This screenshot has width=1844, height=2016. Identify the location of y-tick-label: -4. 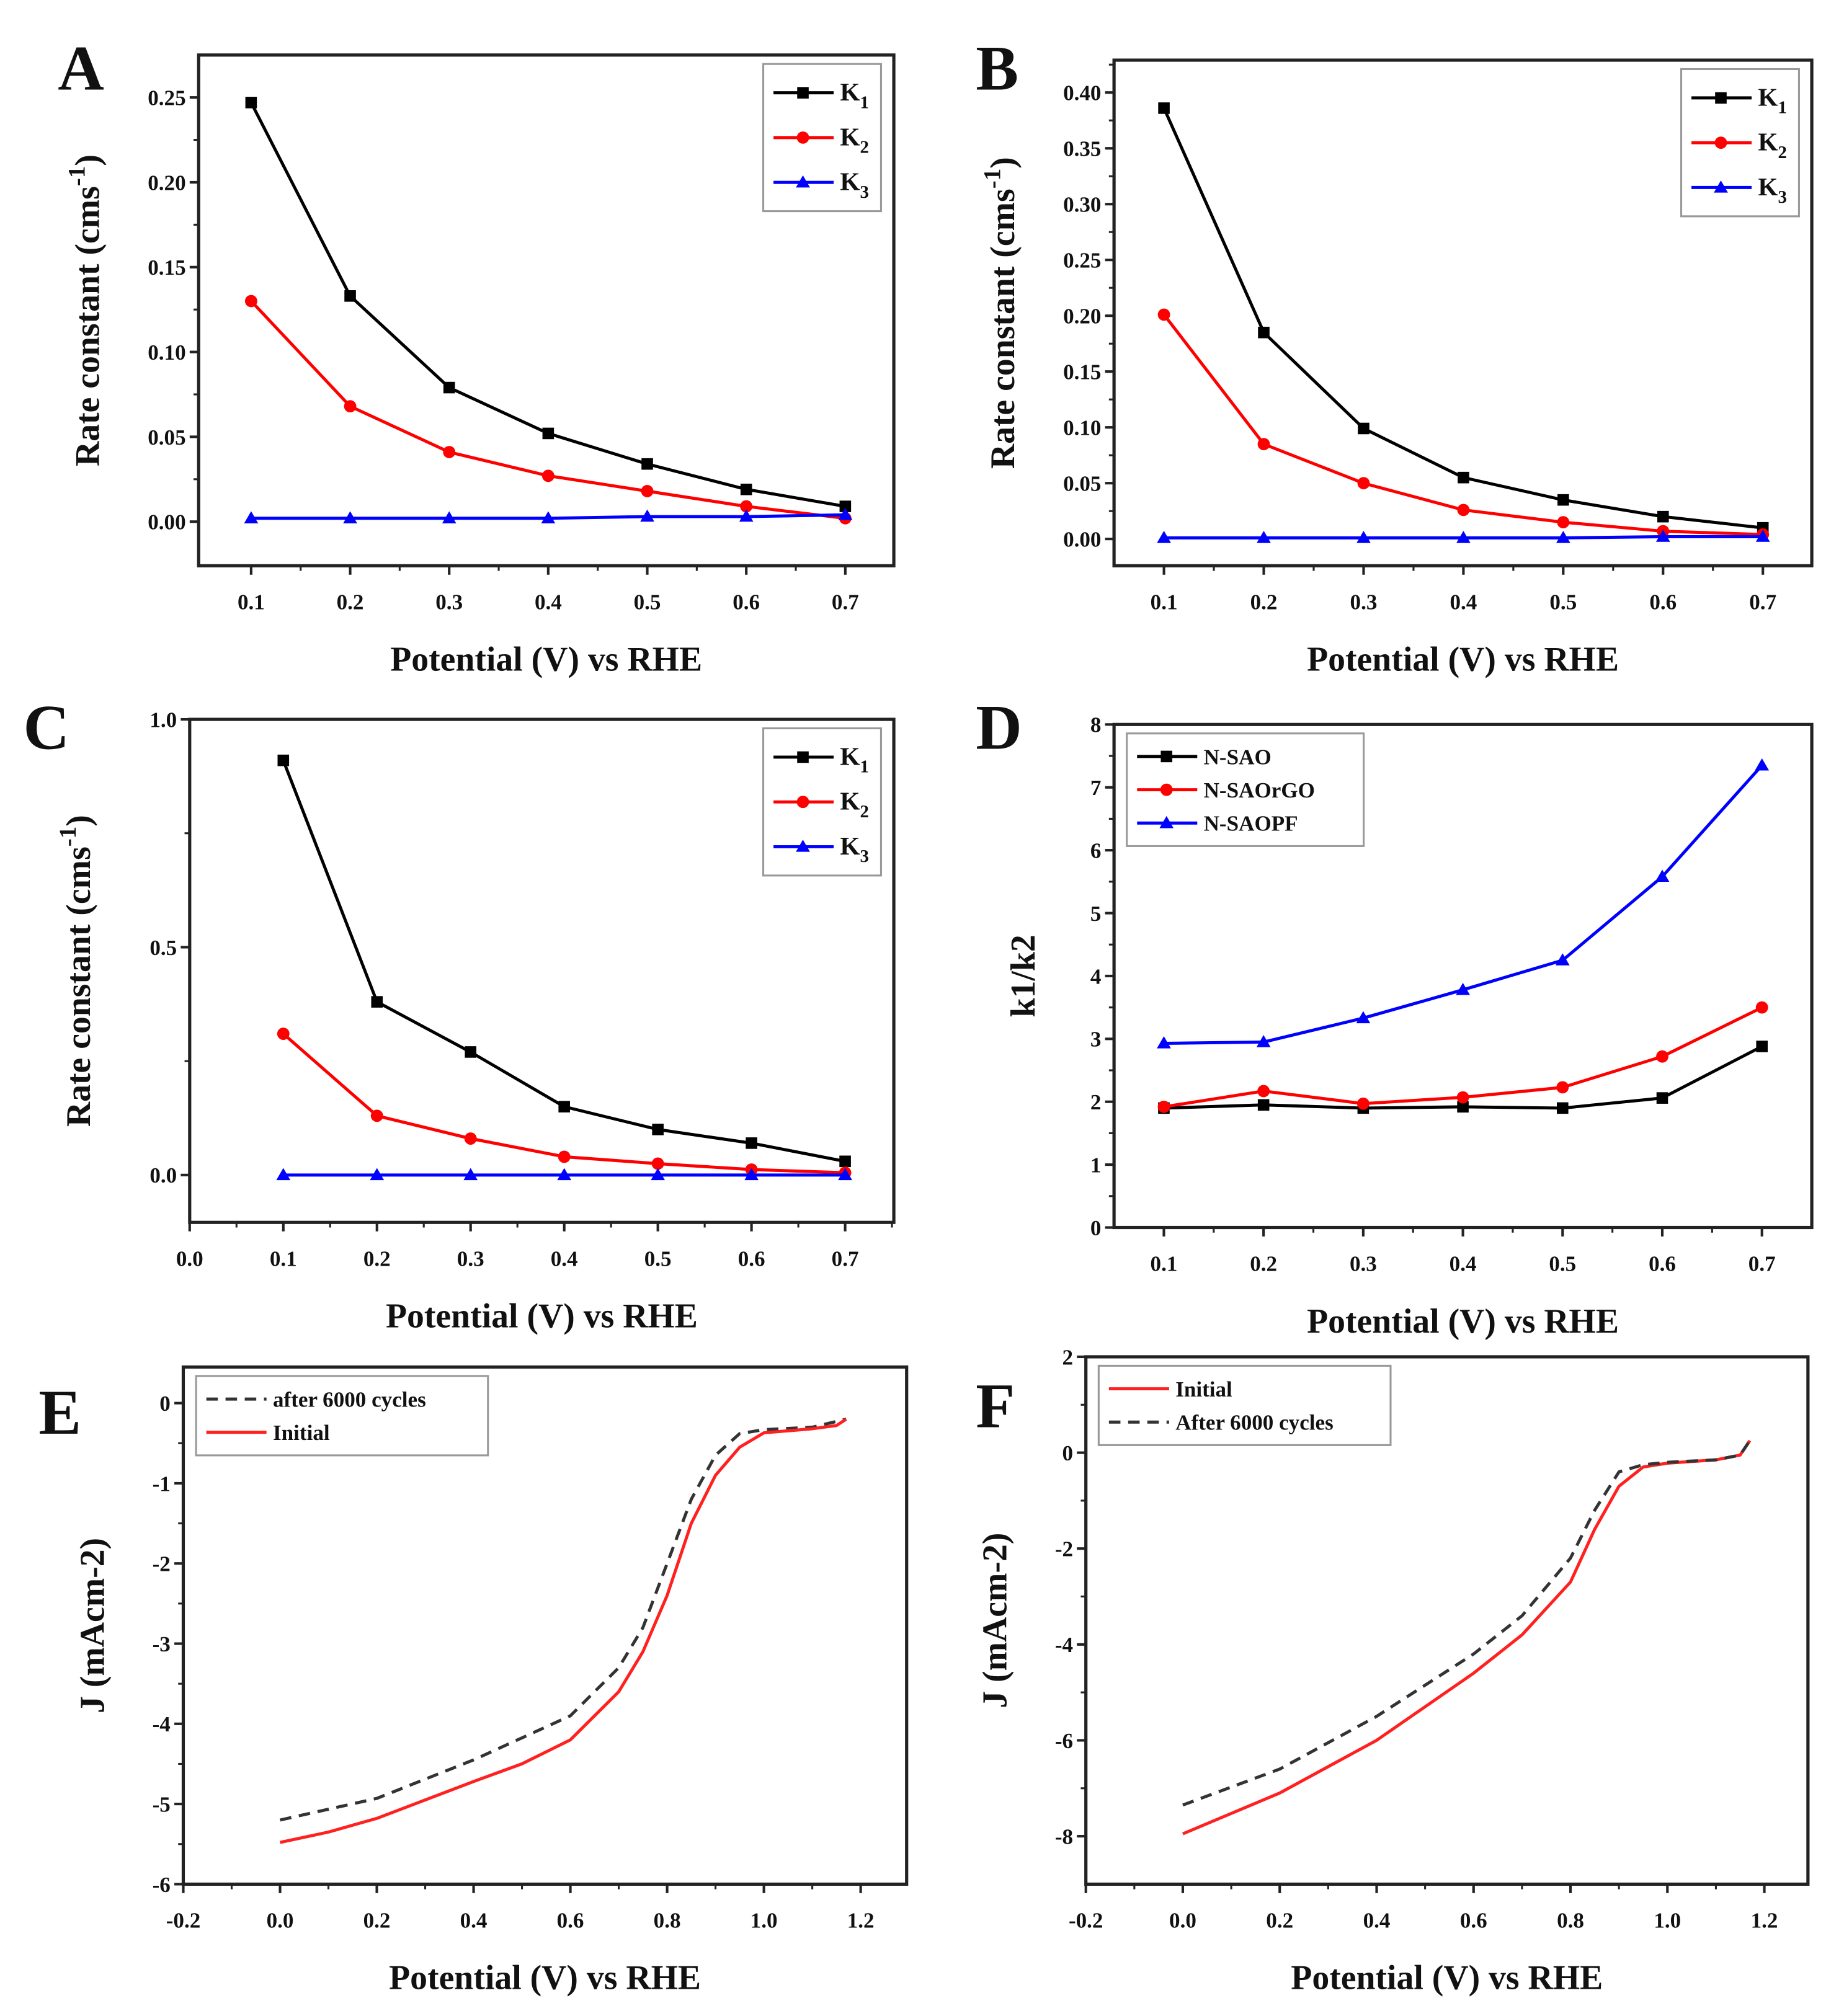
(162, 1724).